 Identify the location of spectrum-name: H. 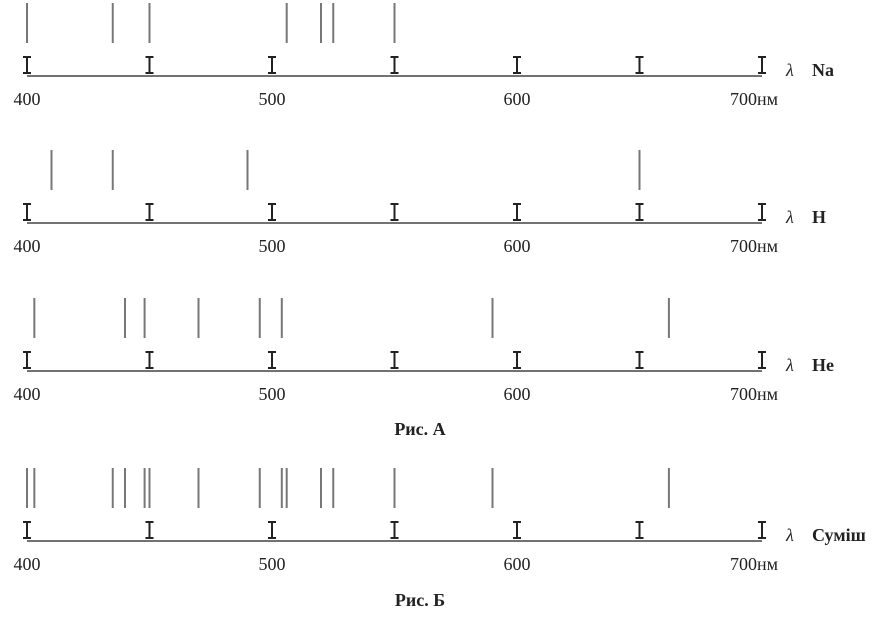
(819, 217).